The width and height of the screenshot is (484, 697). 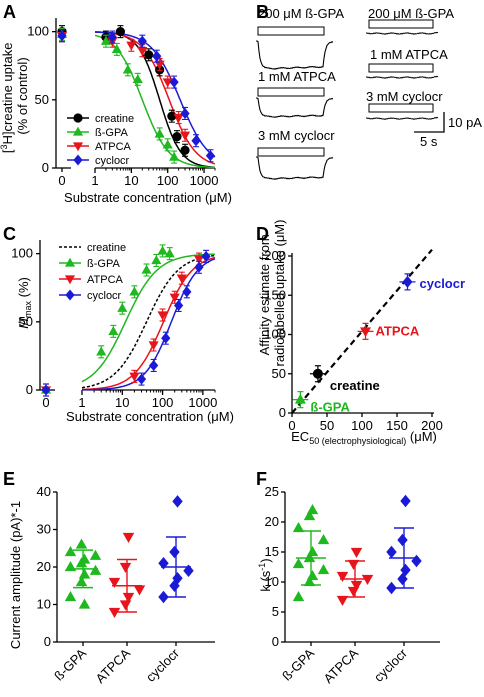 I want to click on current-trace-atpca-left, so click(x=295, y=108).